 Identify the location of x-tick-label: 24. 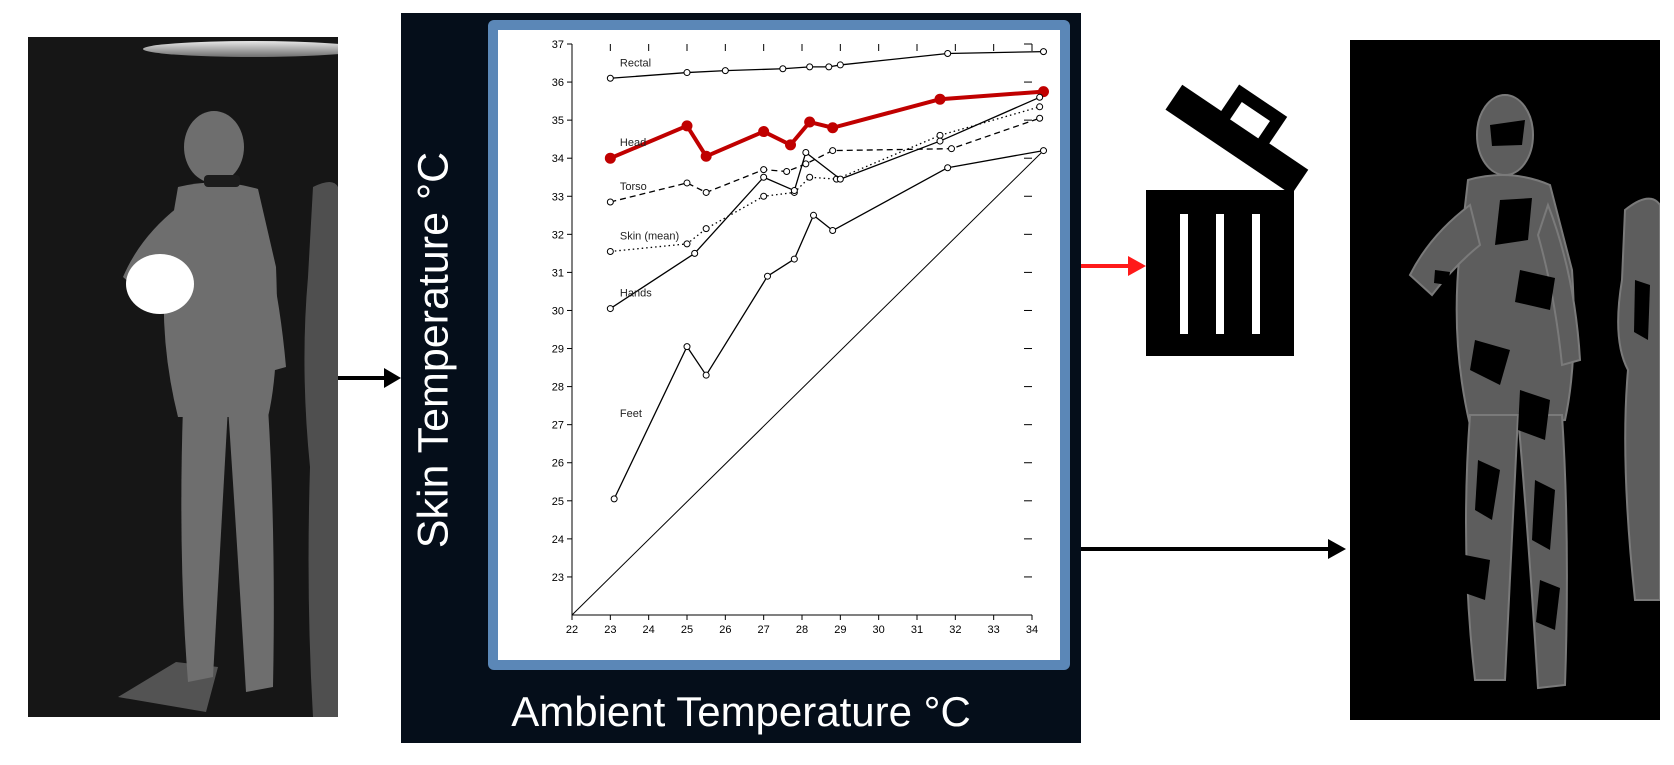
(649, 630).